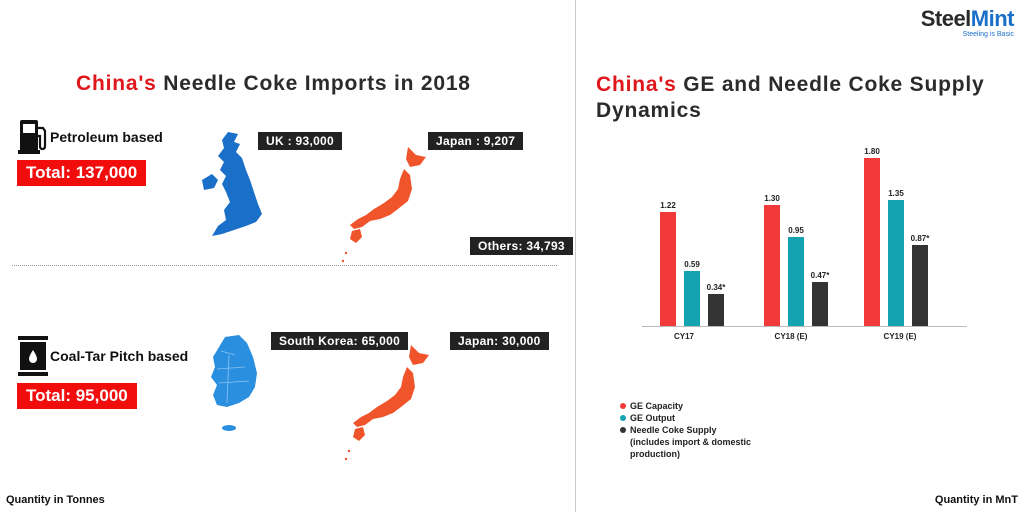  What do you see at coordinates (796, 276) in the screenshot?
I see `bar-ge-output-1: 0.95` at bounding box center [796, 276].